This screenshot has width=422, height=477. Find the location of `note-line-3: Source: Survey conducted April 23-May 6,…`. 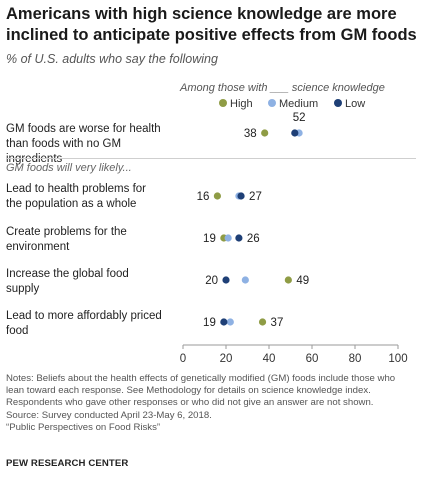

note-line-3: Source: Survey conducted April 23-May 6,… is located at coordinates (109, 415).